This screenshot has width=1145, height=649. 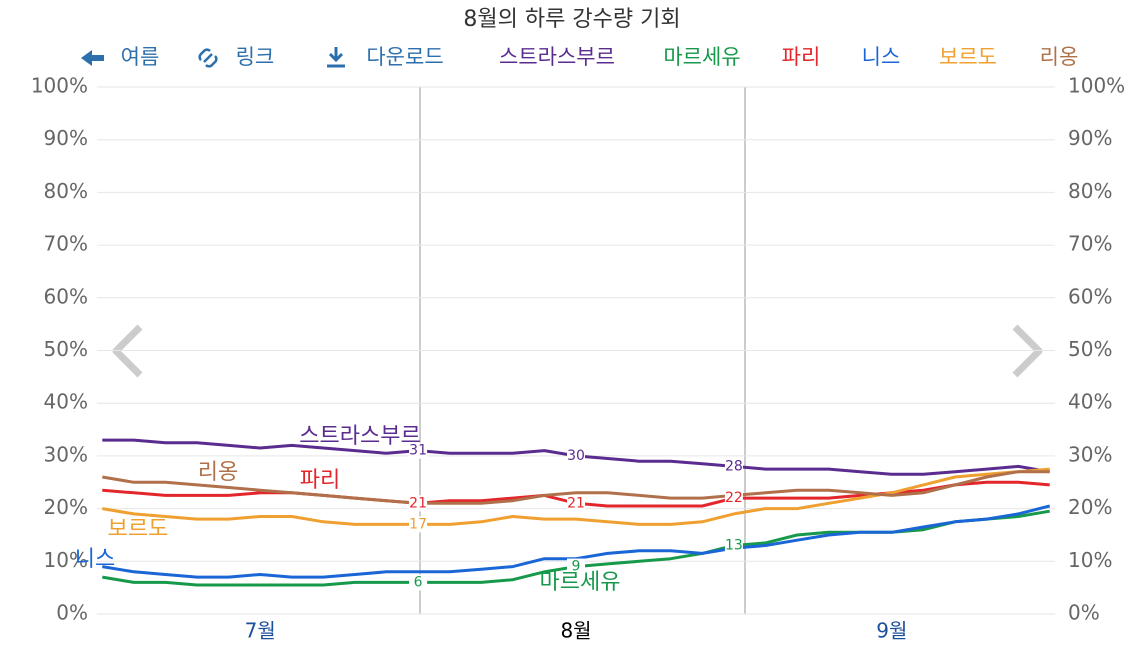 What do you see at coordinates (320, 480) in the screenshot?
I see `series-label: 파리` at bounding box center [320, 480].